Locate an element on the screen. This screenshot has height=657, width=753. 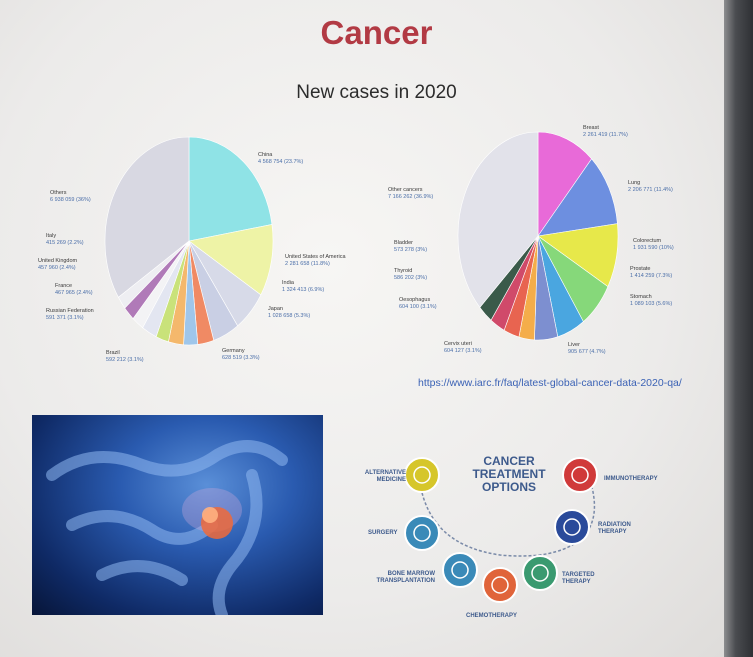
slice-label-others: Others 6 938 059 (36%) is located at coordinates (70, 196).